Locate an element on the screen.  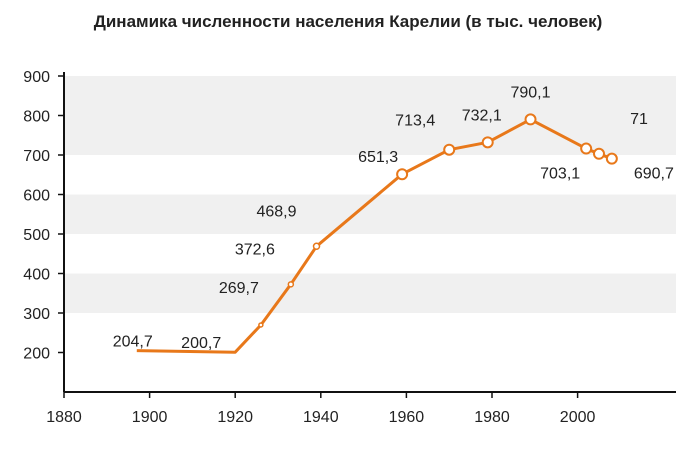
y-tick-label: 500 is located at coordinates (36, 235).